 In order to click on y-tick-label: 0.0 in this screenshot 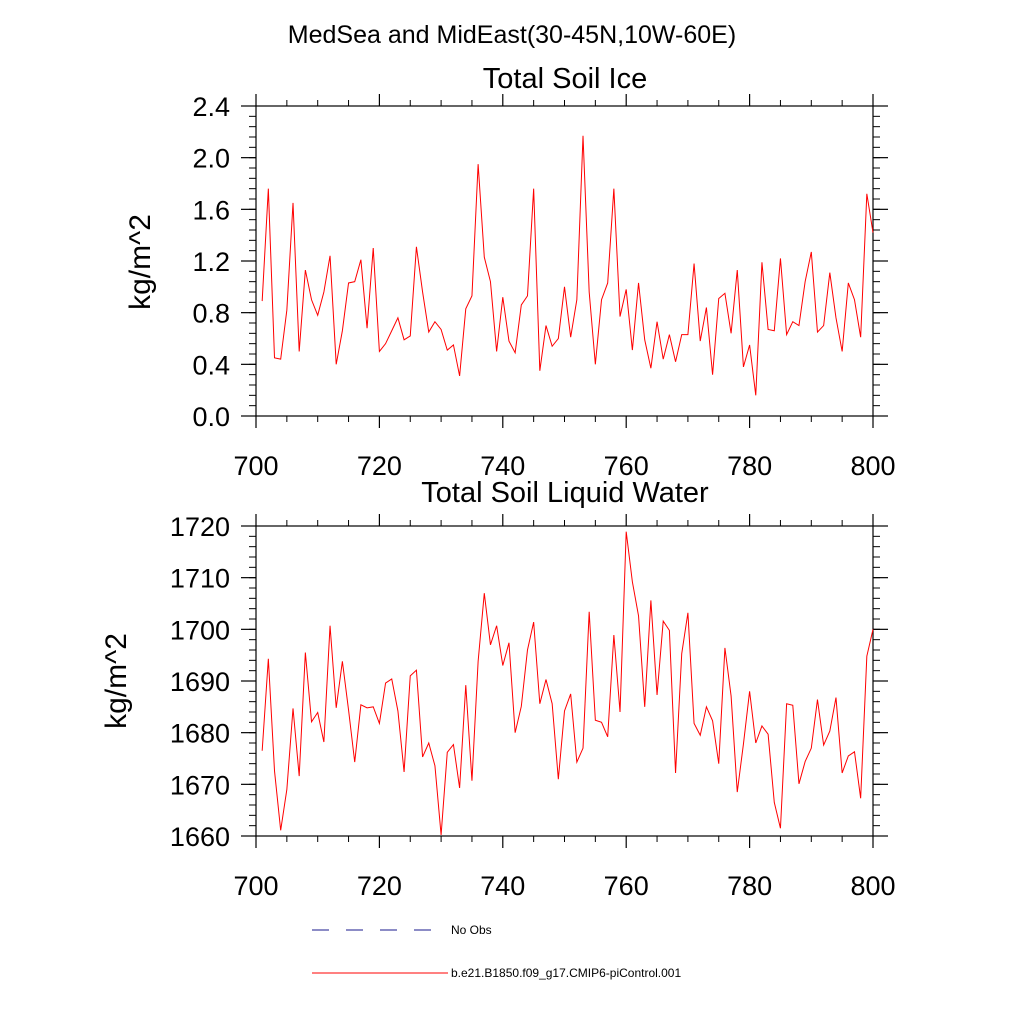, I will do `click(211, 417)`.